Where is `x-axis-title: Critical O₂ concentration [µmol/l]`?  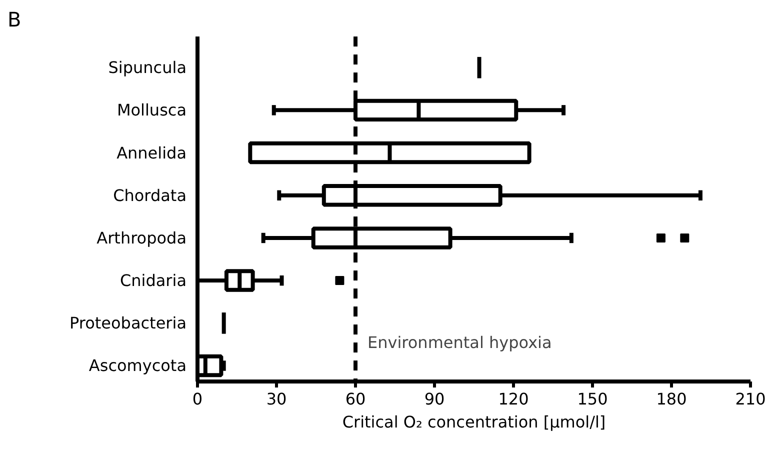
x-axis-title: Critical O₂ concentration [µmol/l] is located at coordinates (474, 422).